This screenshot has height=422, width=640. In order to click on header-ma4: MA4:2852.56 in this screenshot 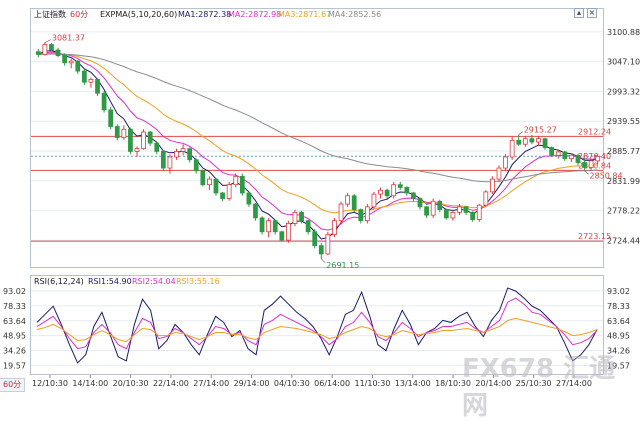, I will do `click(354, 14)`.